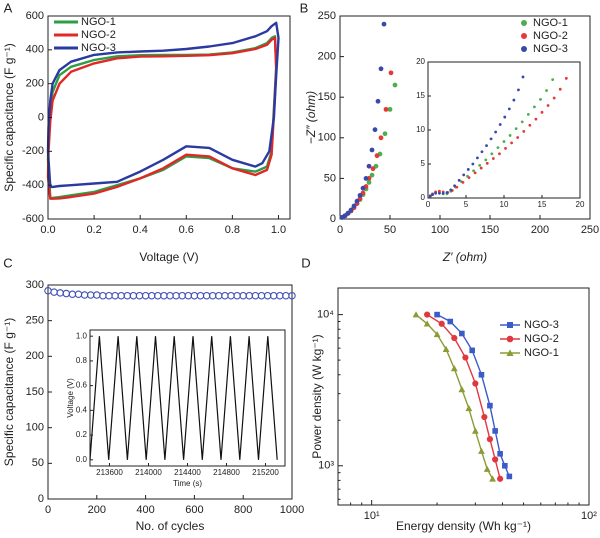  Describe the element at coordinates (48, 510) in the screenshot. I see `x-tick-label: 0` at that location.